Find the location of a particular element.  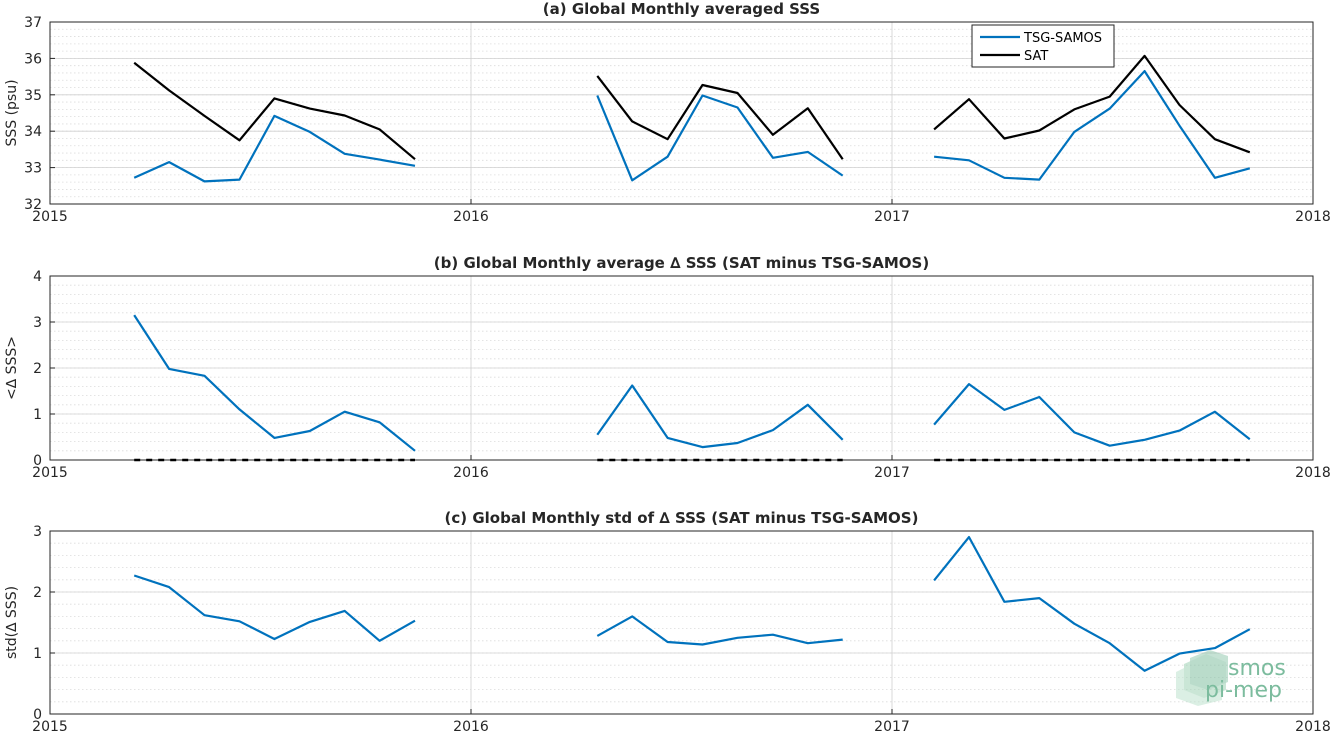

series-line-tsg-samos-seg0 is located at coordinates (274, 148).